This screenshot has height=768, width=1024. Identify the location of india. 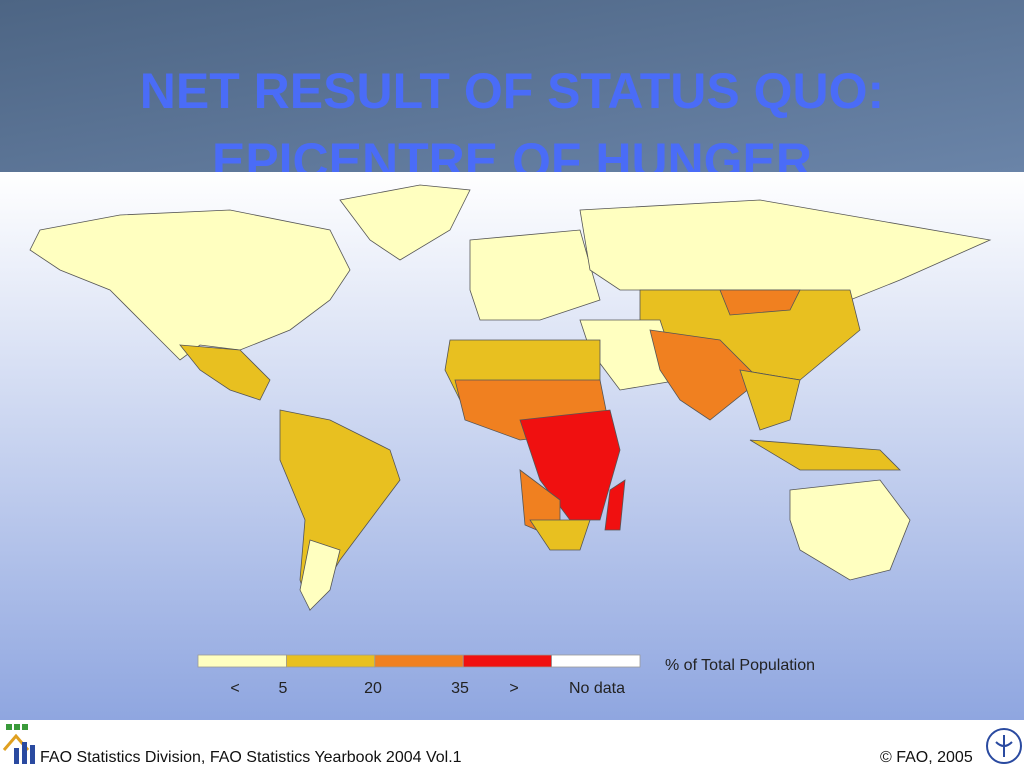
(705, 375).